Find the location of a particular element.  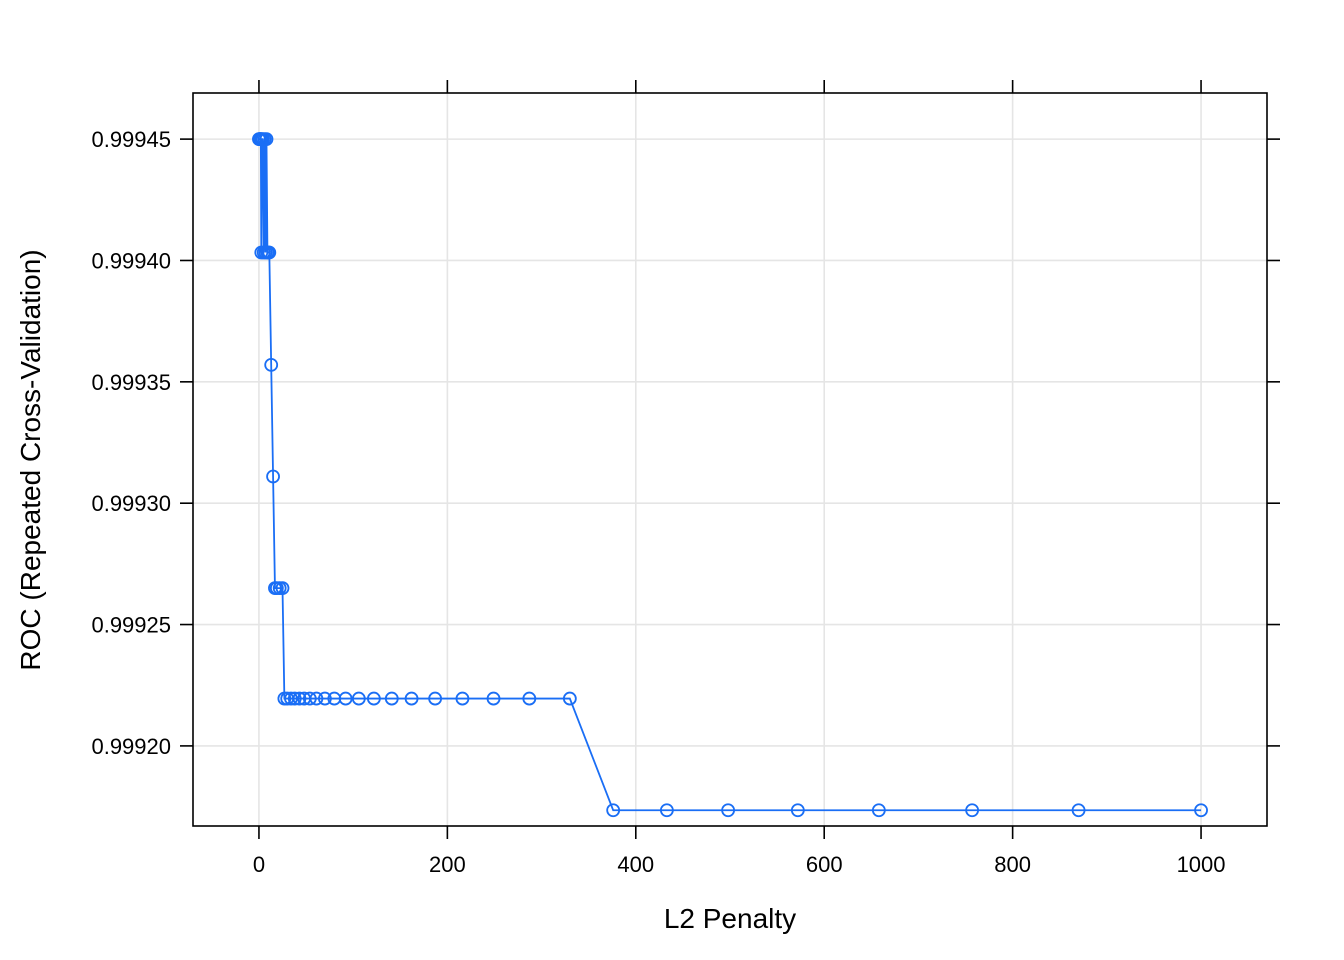

y-tick-label: 0.99940 is located at coordinates (131, 260).